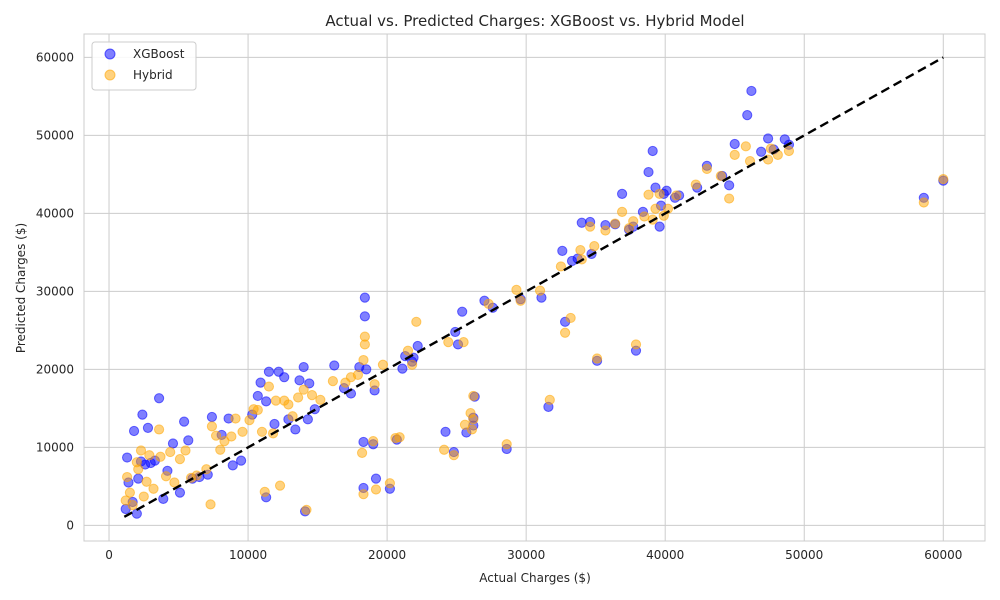  What do you see at coordinates (110, 75) in the screenshot?
I see `legend-hybrid-marker` at bounding box center [110, 75].